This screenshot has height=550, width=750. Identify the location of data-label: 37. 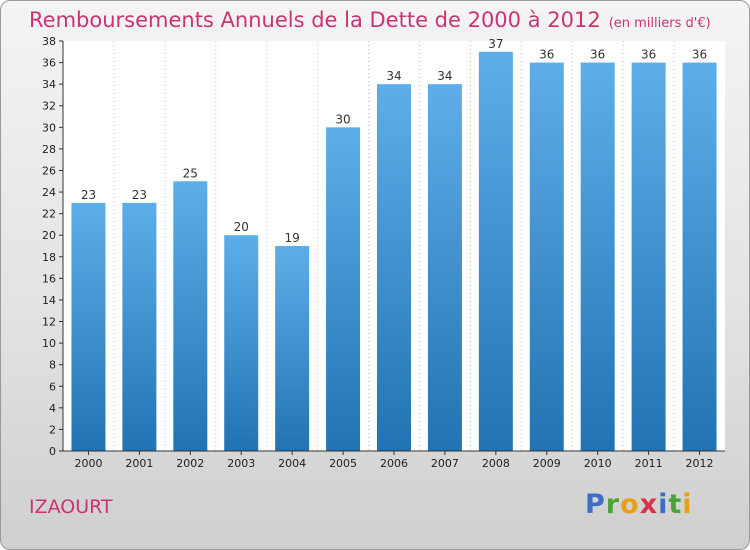
(495, 44).